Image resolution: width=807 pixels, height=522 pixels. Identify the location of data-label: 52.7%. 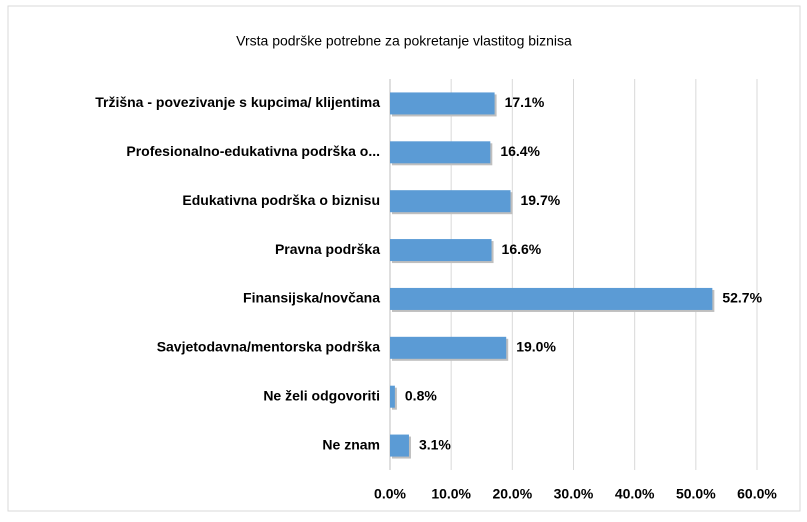
(742, 298).